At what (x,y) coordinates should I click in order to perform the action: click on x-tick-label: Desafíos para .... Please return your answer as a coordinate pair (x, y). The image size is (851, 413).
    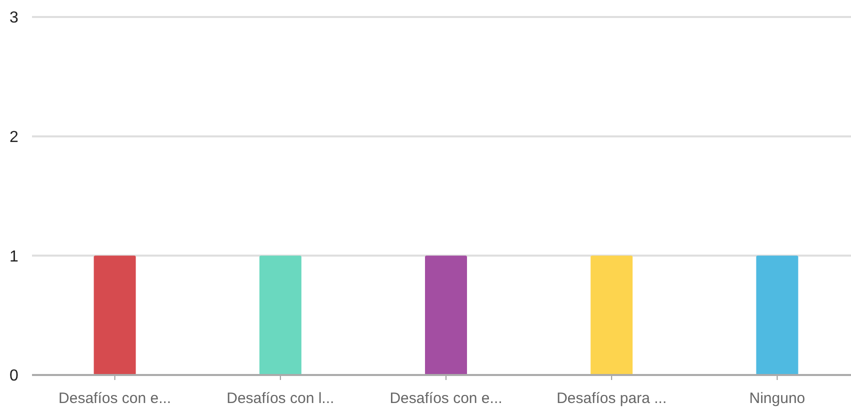
    Looking at the image, I should click on (611, 398).